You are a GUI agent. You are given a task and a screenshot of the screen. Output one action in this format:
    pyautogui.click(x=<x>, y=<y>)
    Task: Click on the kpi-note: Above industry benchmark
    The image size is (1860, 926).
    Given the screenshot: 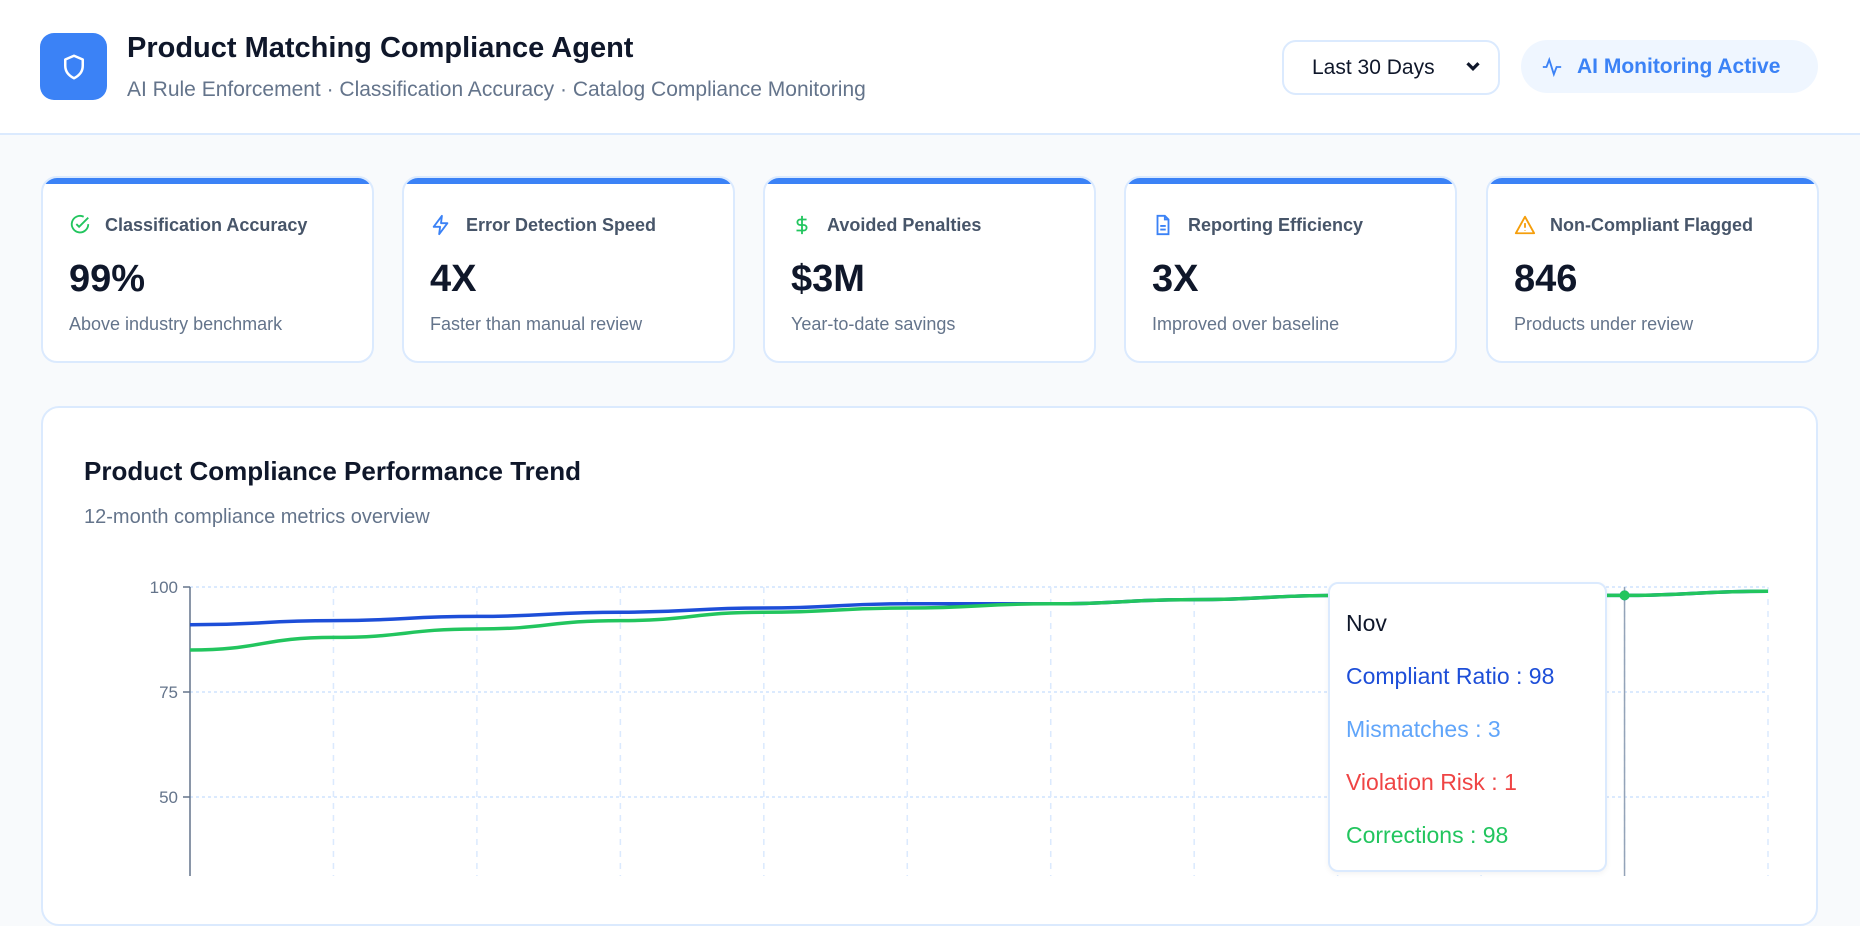 What is the action you would take?
    pyautogui.click(x=176, y=324)
    